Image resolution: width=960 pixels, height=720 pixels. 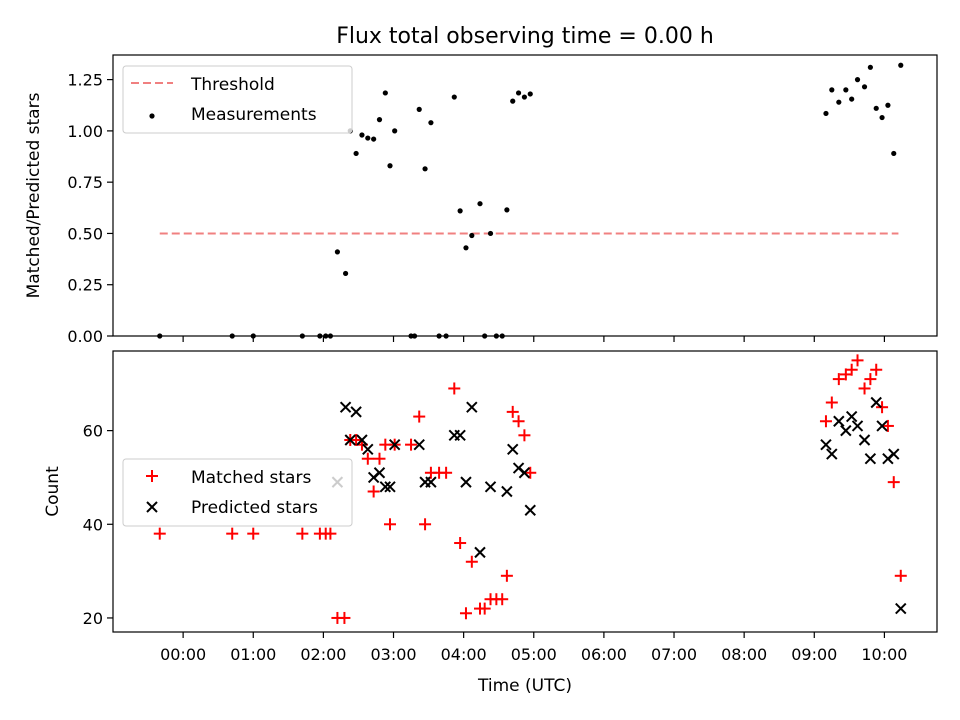 I want to click on legend: Threshold Measurements, so click(x=237, y=99).